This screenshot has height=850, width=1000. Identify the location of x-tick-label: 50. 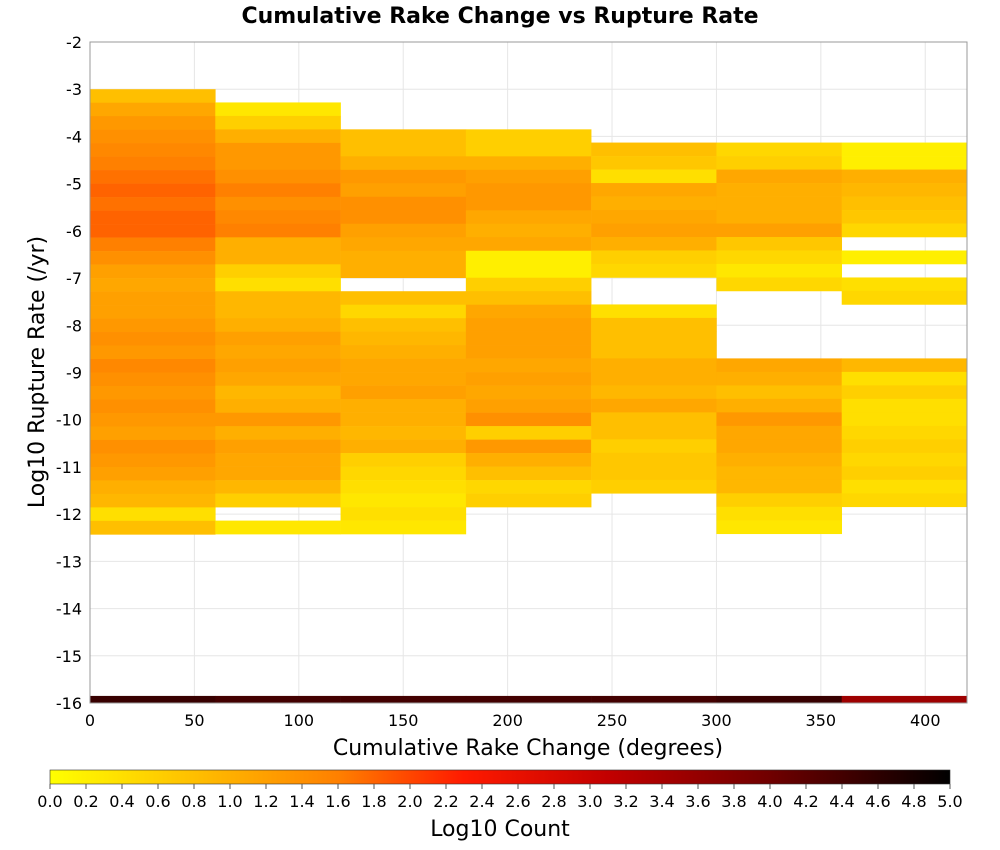
(194, 720).